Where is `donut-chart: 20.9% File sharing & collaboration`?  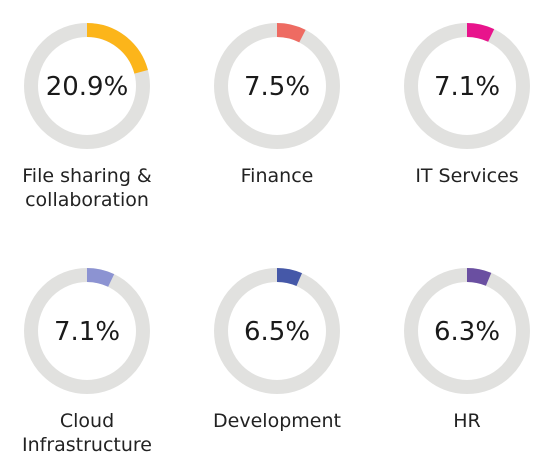 donut-chart: 20.9% File sharing & collaboration is located at coordinates (87, 116).